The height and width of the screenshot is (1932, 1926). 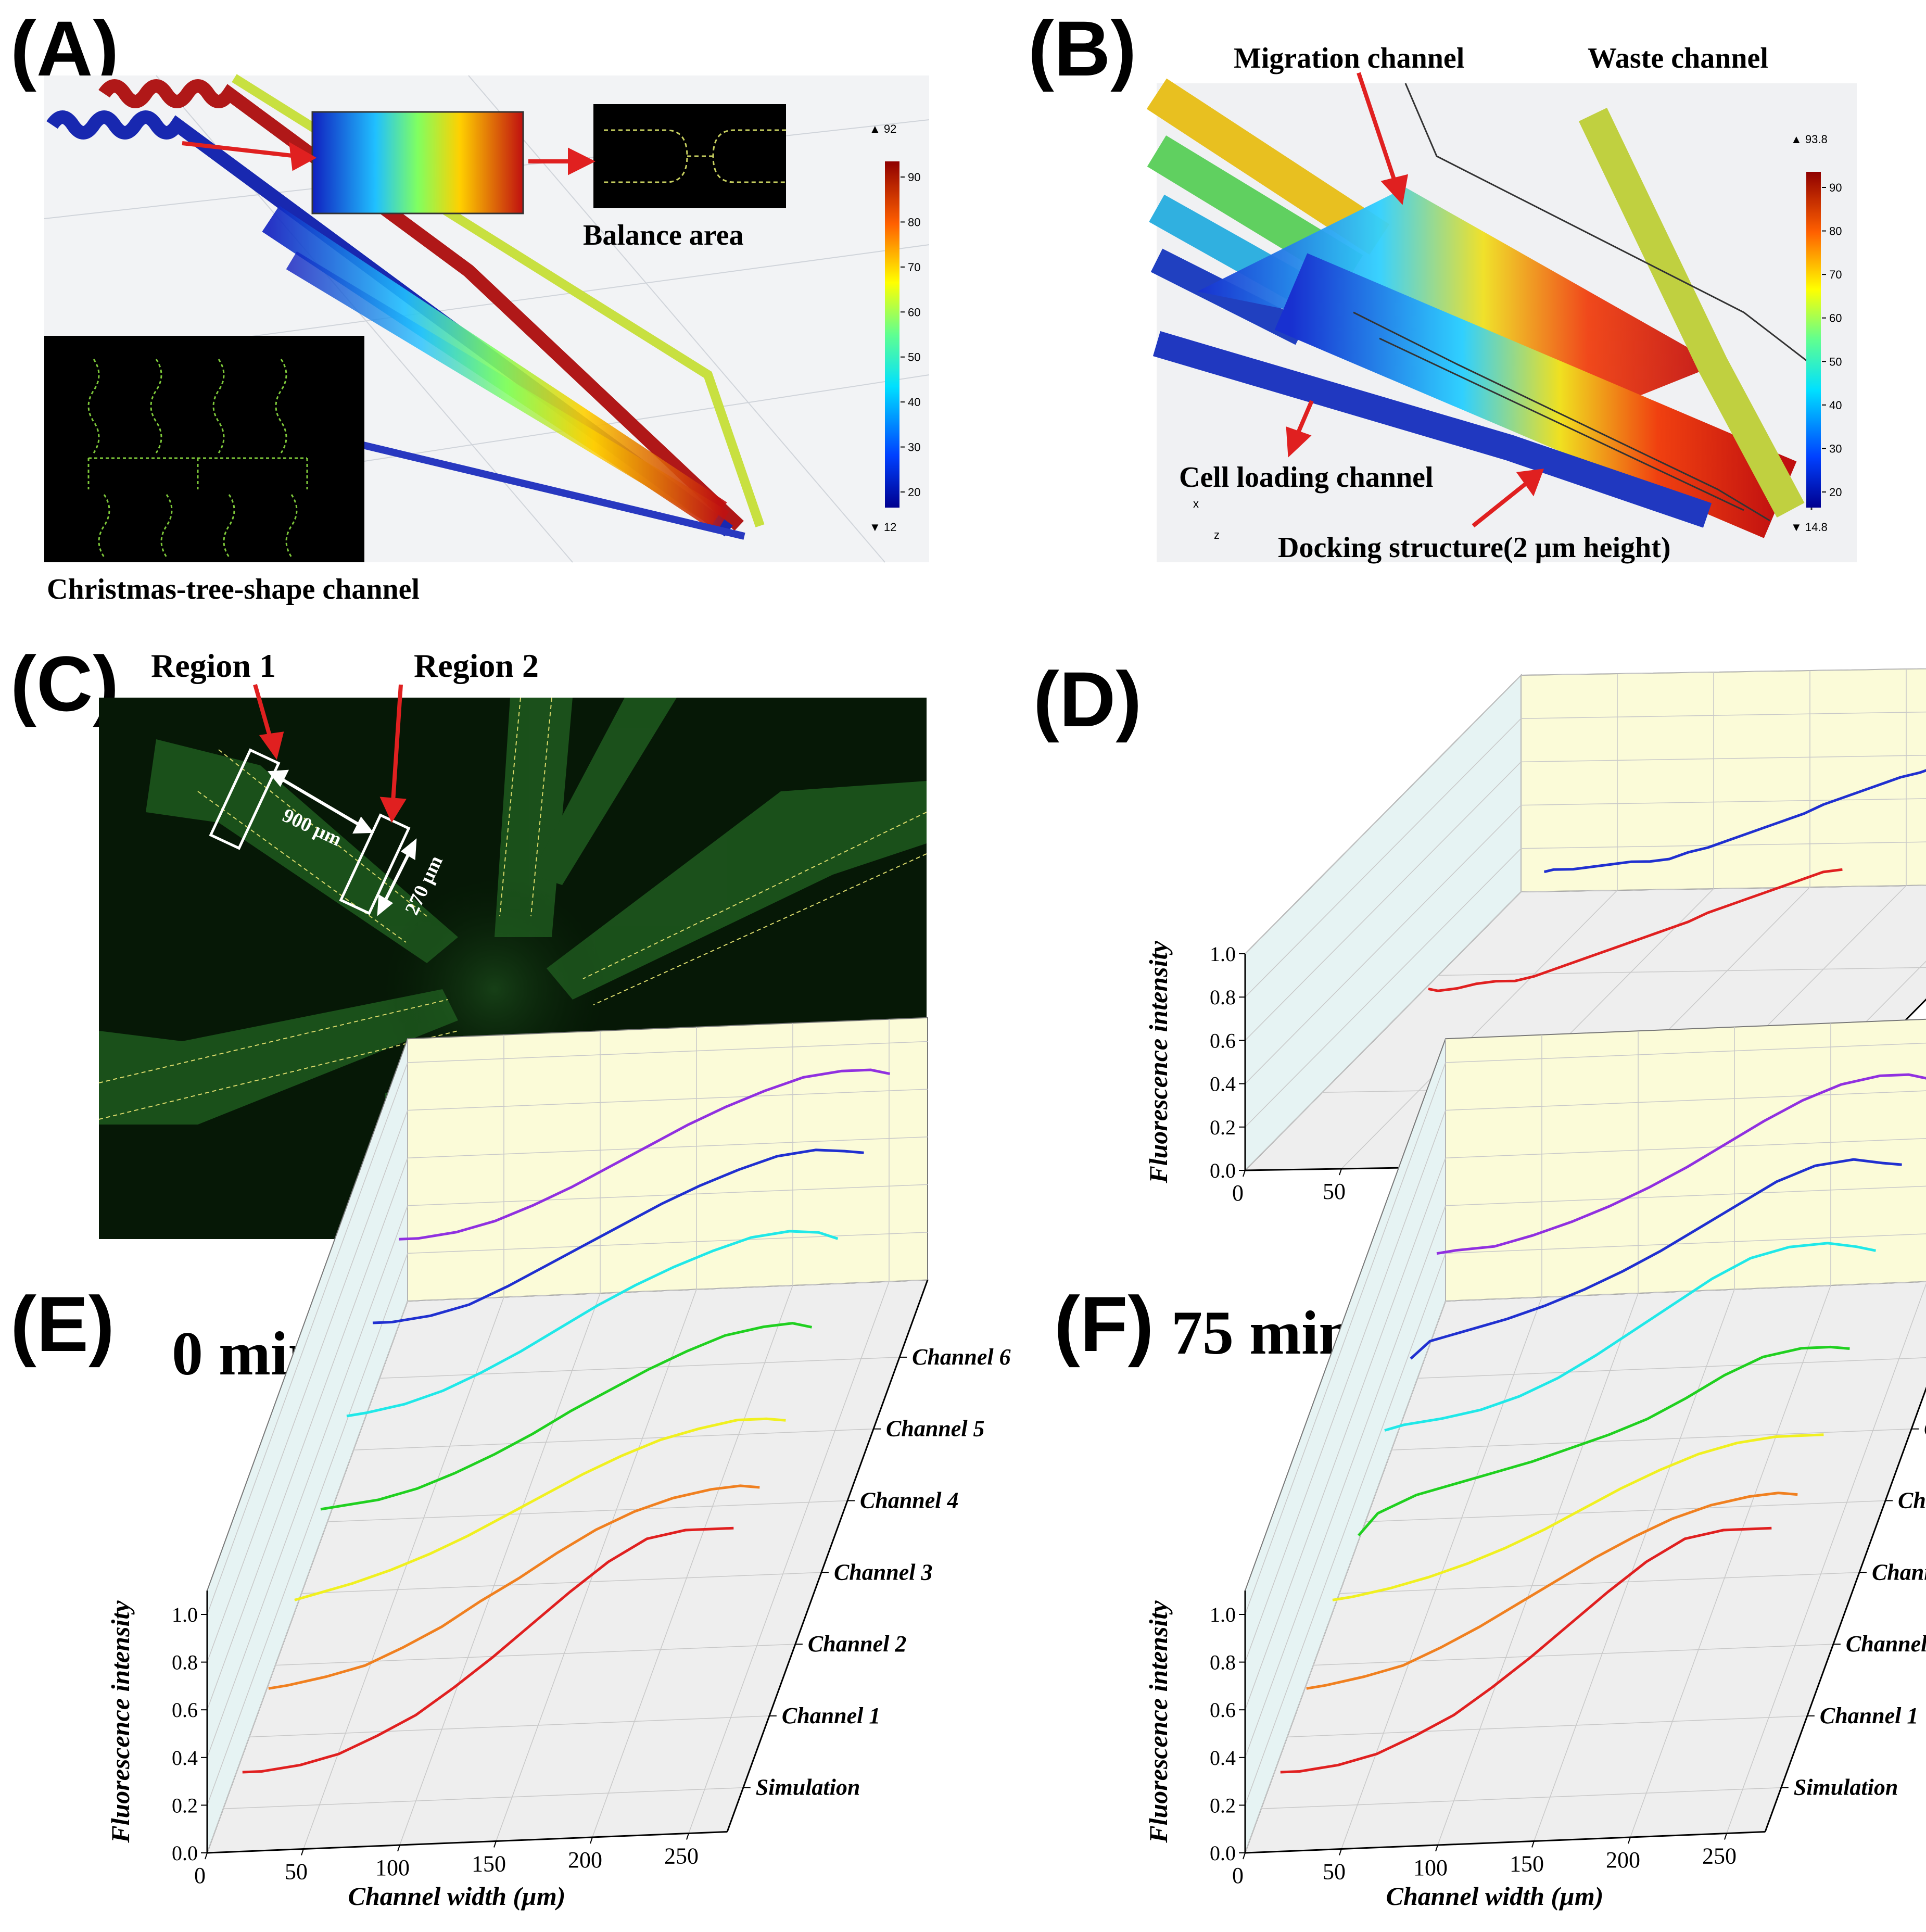 What do you see at coordinates (1262, 1332) in the screenshot?
I see `panel-f-time: 75 min` at bounding box center [1262, 1332].